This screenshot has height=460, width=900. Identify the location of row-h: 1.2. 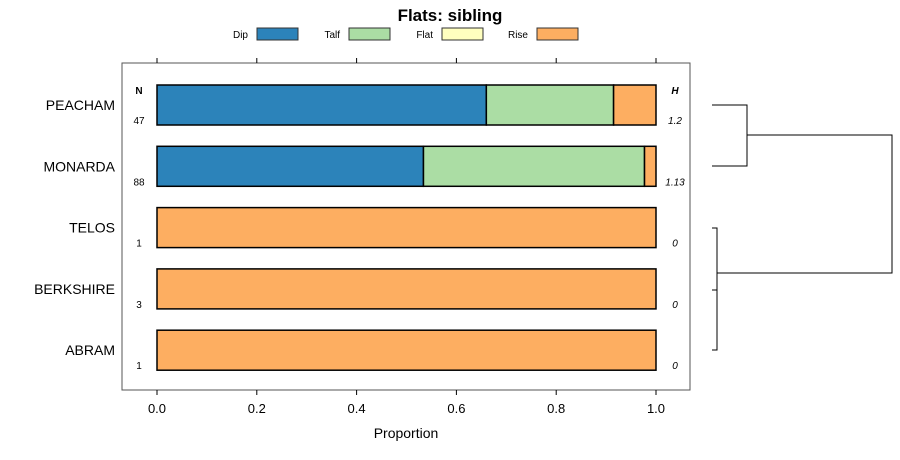
(675, 121).